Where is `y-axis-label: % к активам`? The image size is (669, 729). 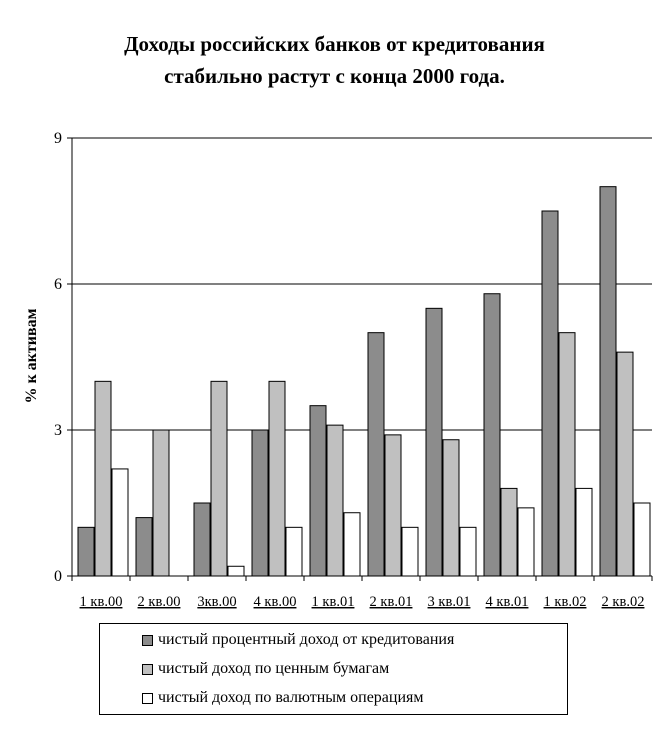 y-axis-label: % к активам is located at coordinates (31, 355).